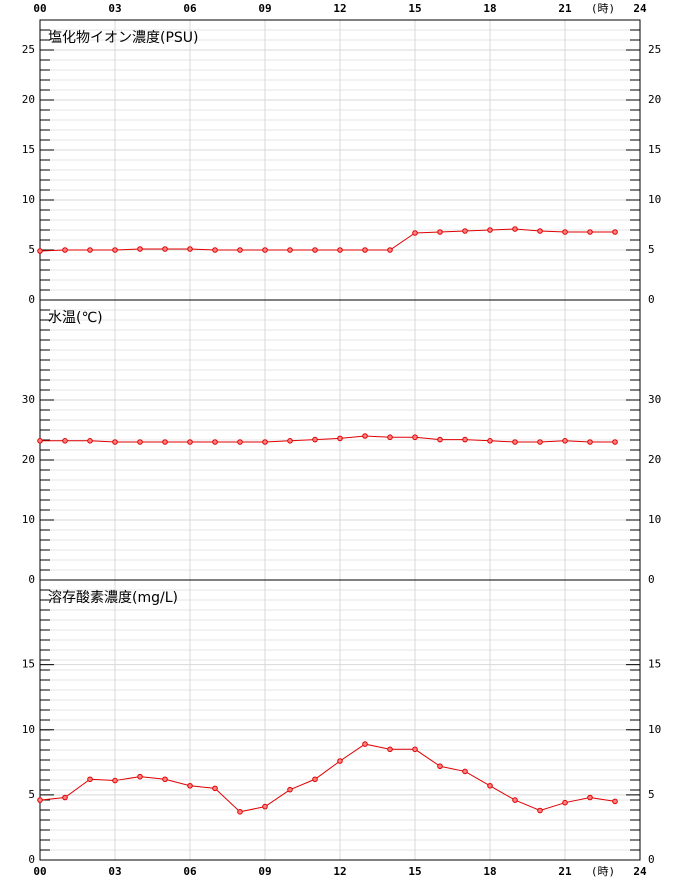 The width and height of the screenshot is (680, 880). I want to click on x-tick-label: 06, so click(190, 8).